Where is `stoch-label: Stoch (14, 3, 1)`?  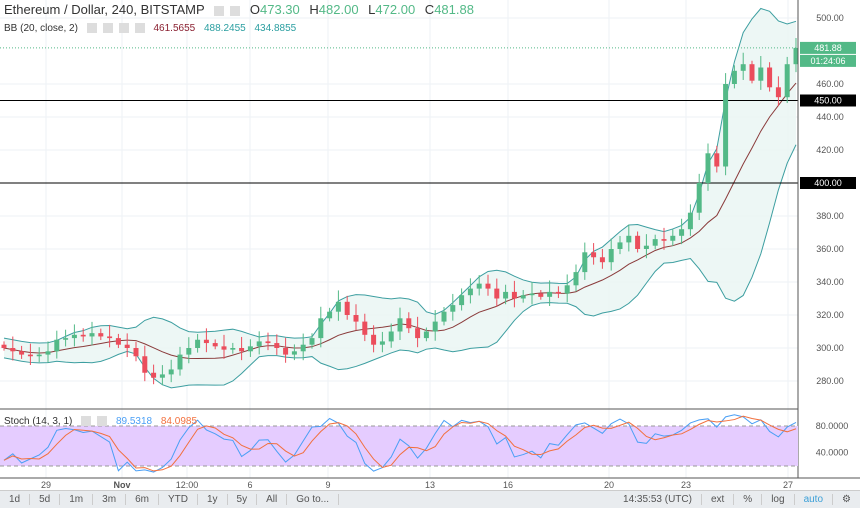 stoch-label: Stoch (14, 3, 1) is located at coordinates (38, 421).